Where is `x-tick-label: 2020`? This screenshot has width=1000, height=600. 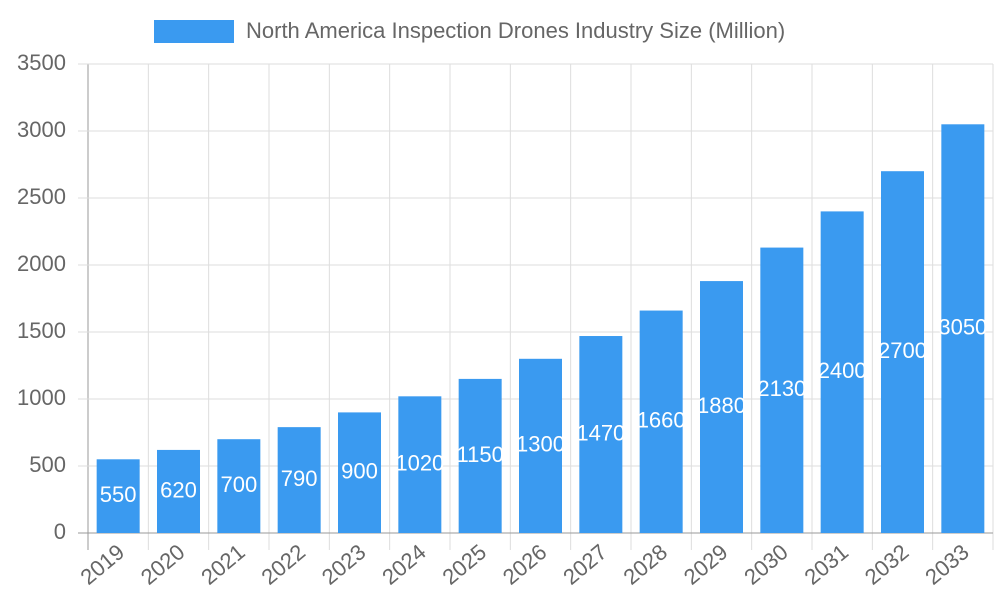
x-tick-label: 2020 is located at coordinates (163, 564).